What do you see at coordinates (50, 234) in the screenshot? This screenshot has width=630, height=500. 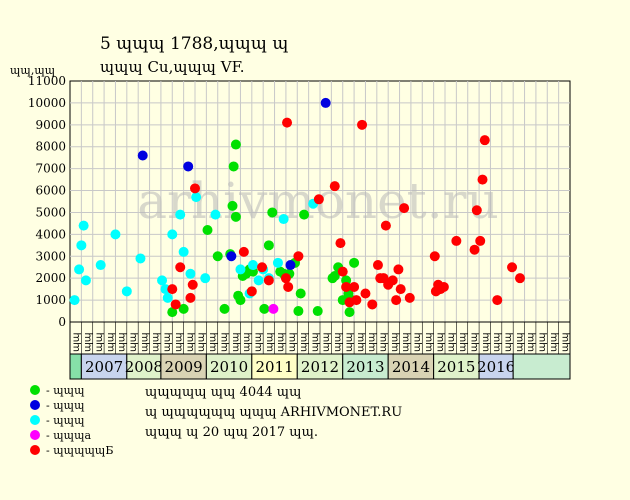 I see `y-tick-label: 4000` at bounding box center [50, 234].